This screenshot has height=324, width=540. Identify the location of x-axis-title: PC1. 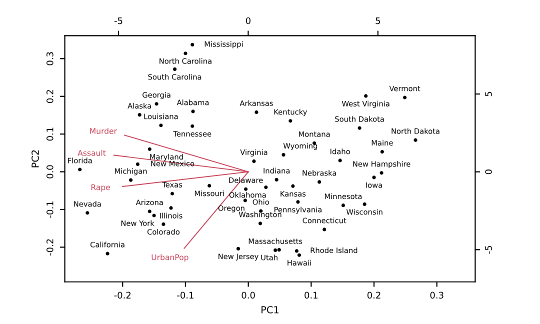
(270, 310).